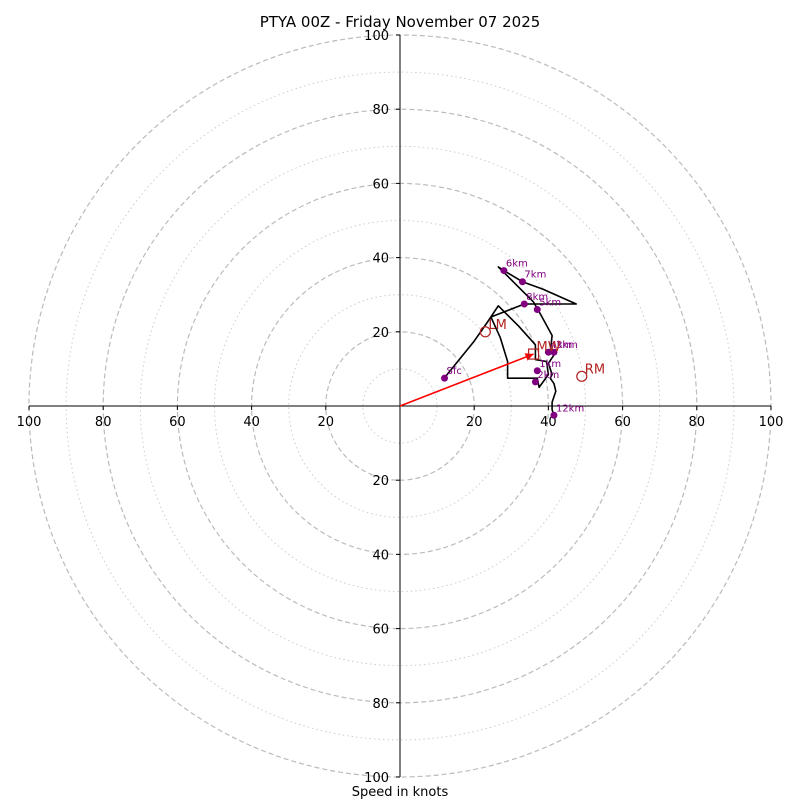 The height and width of the screenshot is (800, 800). I want to click on height-label-4km: 4km, so click(561, 345).